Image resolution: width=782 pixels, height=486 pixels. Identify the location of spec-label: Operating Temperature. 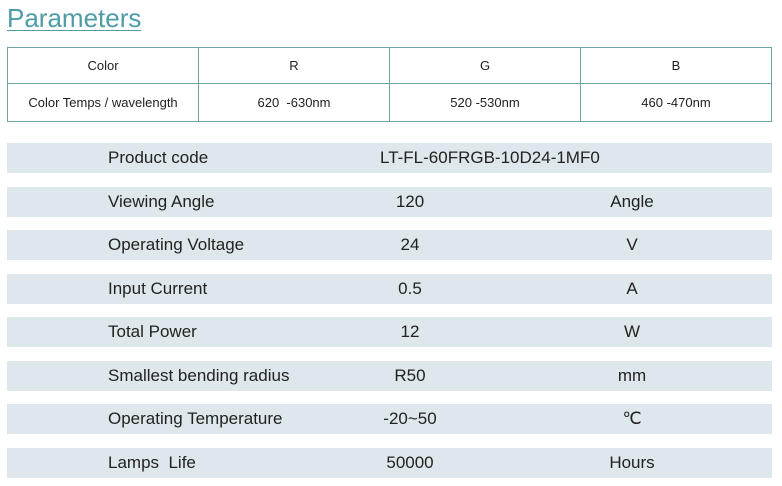
(195, 418).